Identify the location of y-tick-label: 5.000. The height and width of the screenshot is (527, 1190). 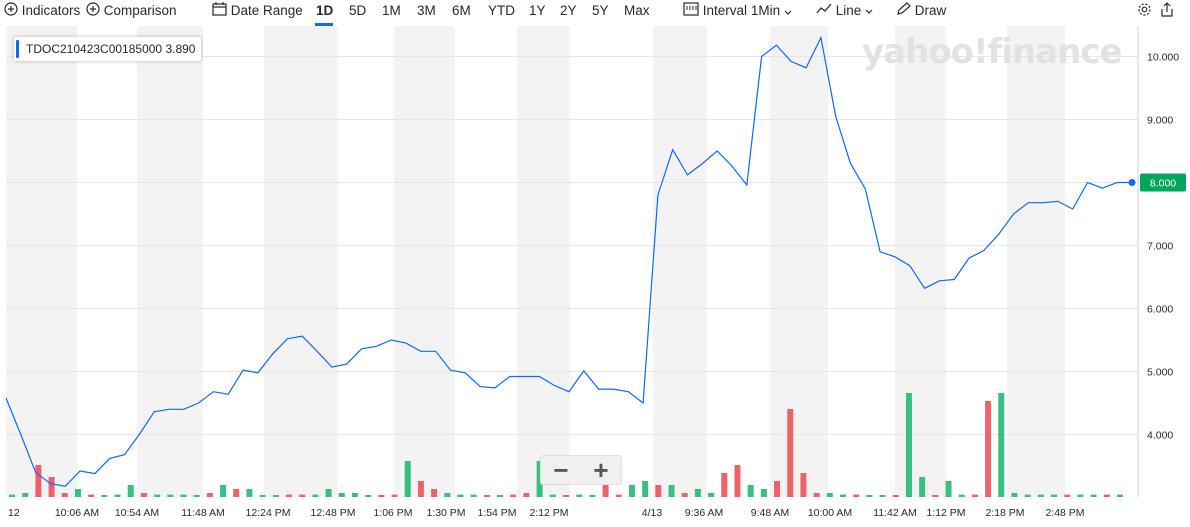
(1160, 373).